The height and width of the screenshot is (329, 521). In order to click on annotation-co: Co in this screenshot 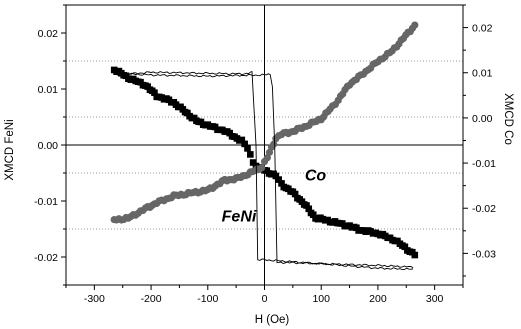, I will do `click(316, 175)`.